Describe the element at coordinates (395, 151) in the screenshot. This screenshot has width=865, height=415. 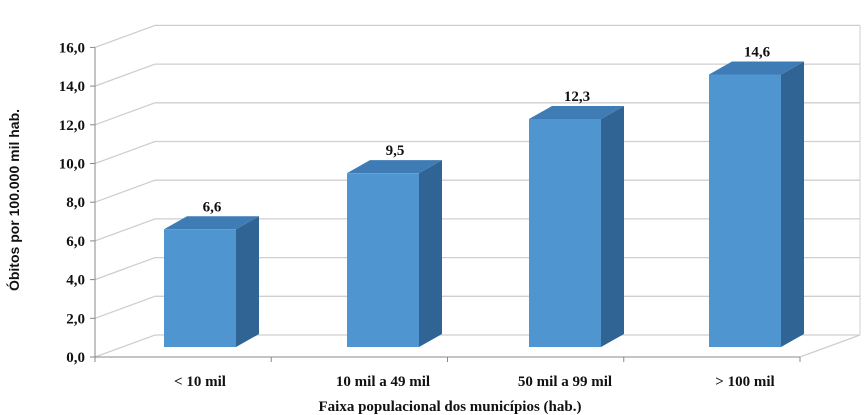
I see `data-label: 9,5` at that location.